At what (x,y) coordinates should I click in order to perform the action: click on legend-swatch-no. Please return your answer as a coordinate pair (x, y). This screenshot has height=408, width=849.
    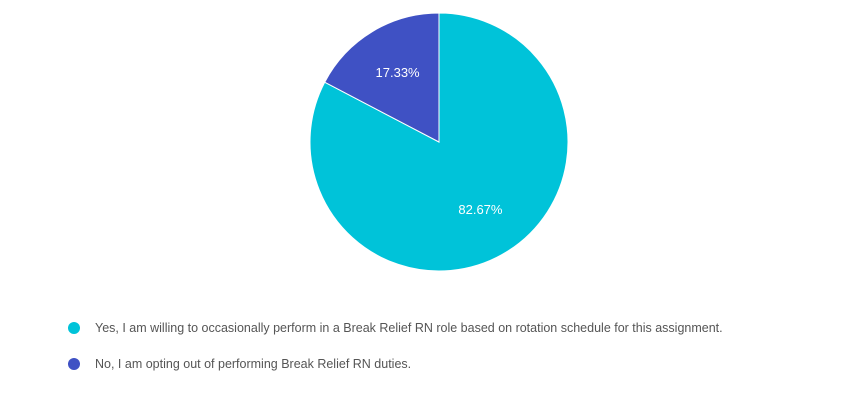
    Looking at the image, I should click on (74, 364).